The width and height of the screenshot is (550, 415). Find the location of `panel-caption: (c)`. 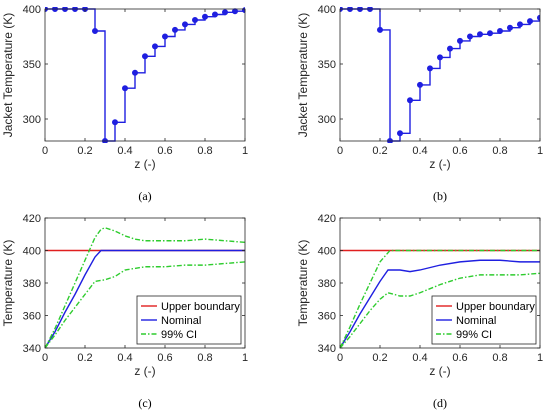

panel-caption: (c) is located at coordinates (144, 403).